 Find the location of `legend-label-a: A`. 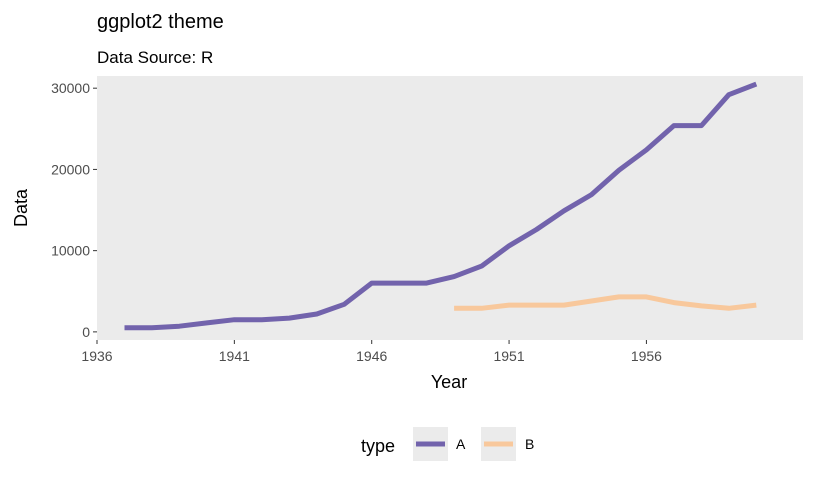

legend-label-a: A is located at coordinates (461, 444).